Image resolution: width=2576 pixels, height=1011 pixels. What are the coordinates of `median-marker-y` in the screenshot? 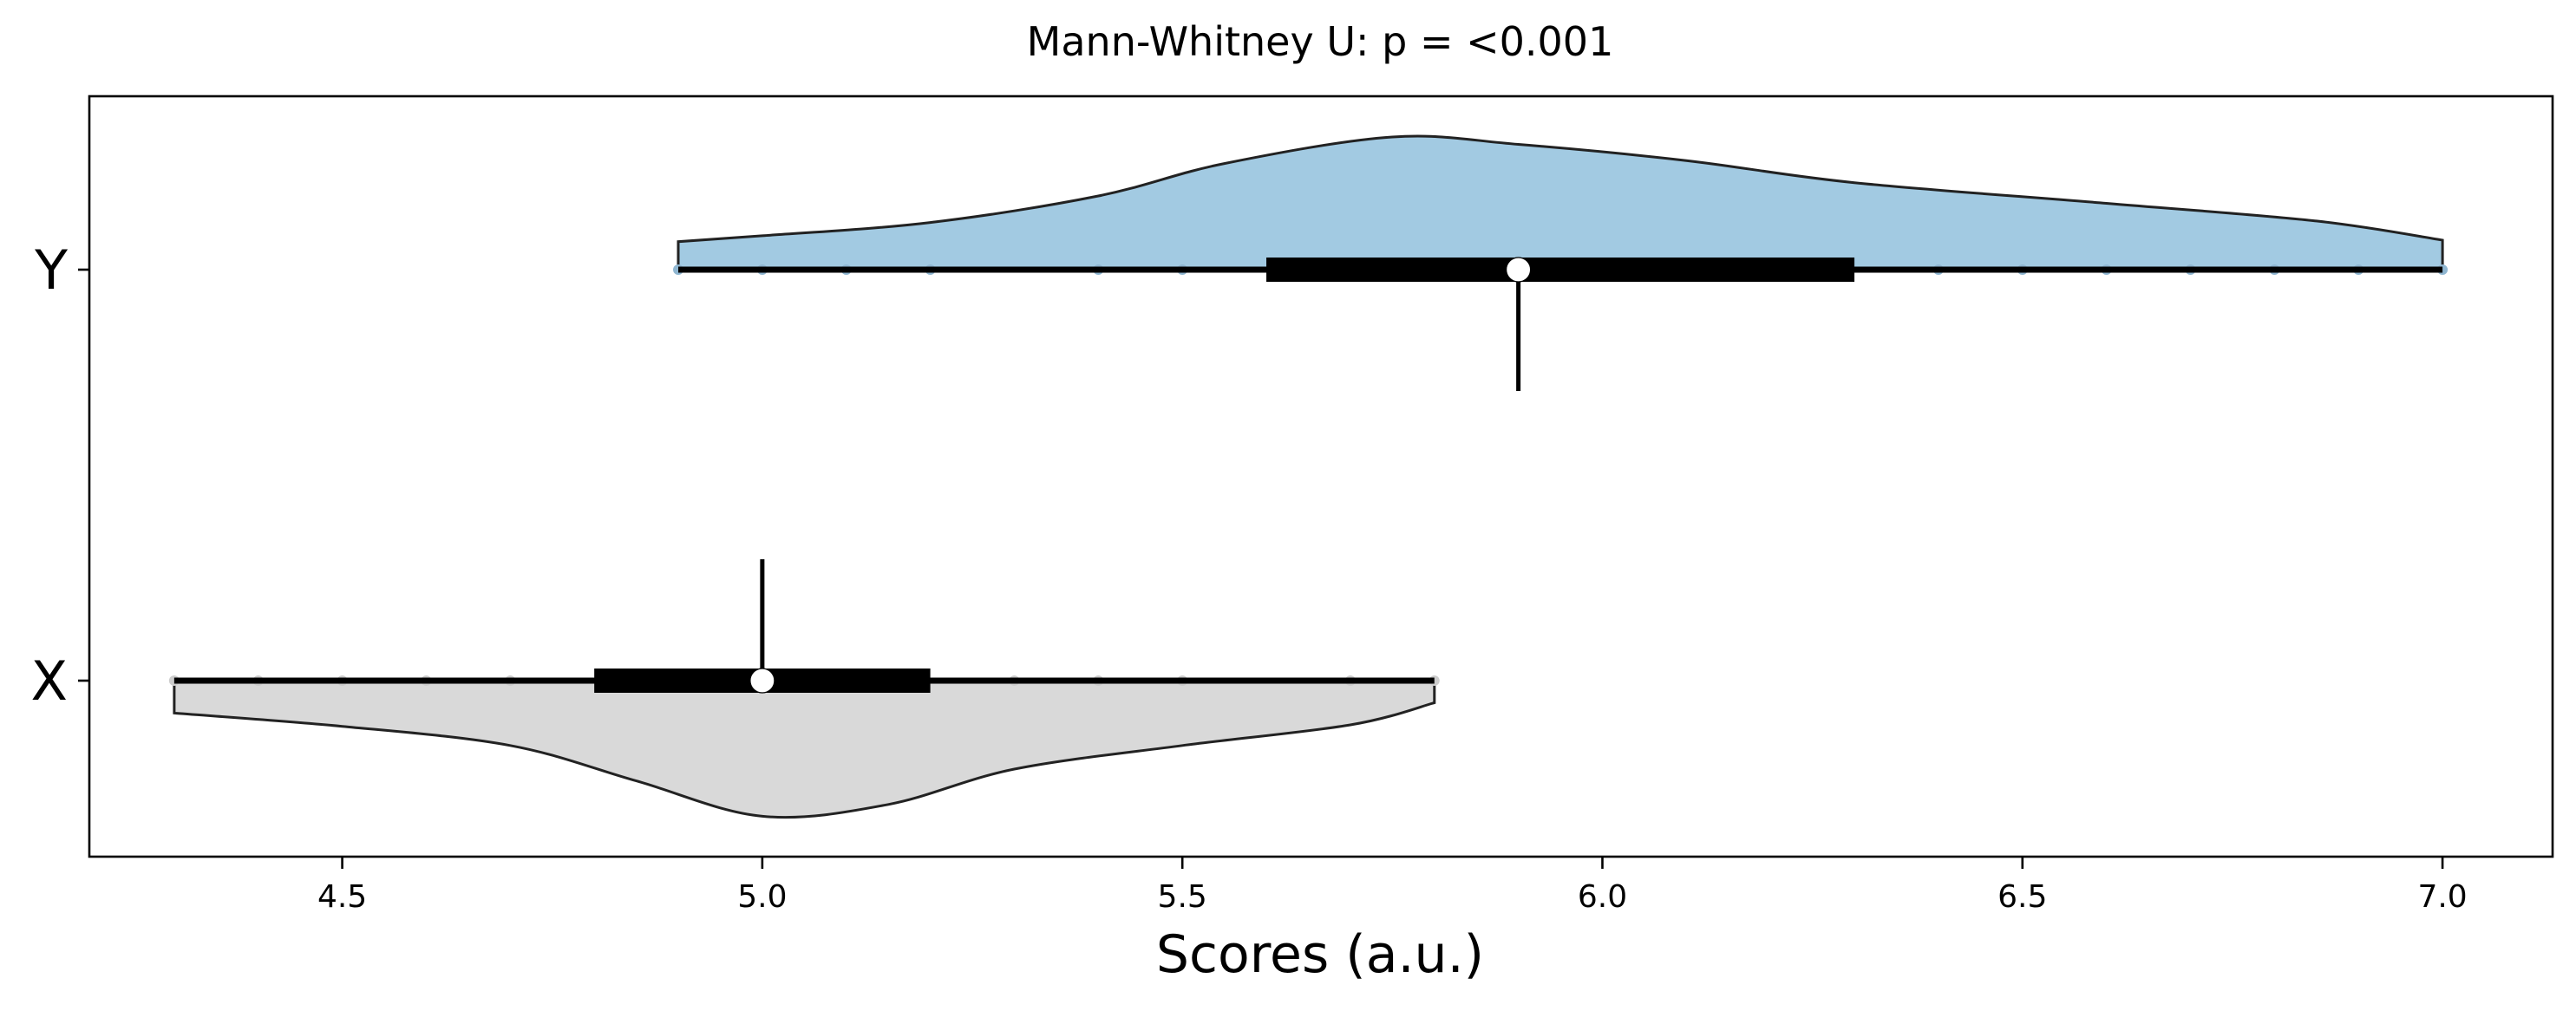 It's located at (1519, 270).